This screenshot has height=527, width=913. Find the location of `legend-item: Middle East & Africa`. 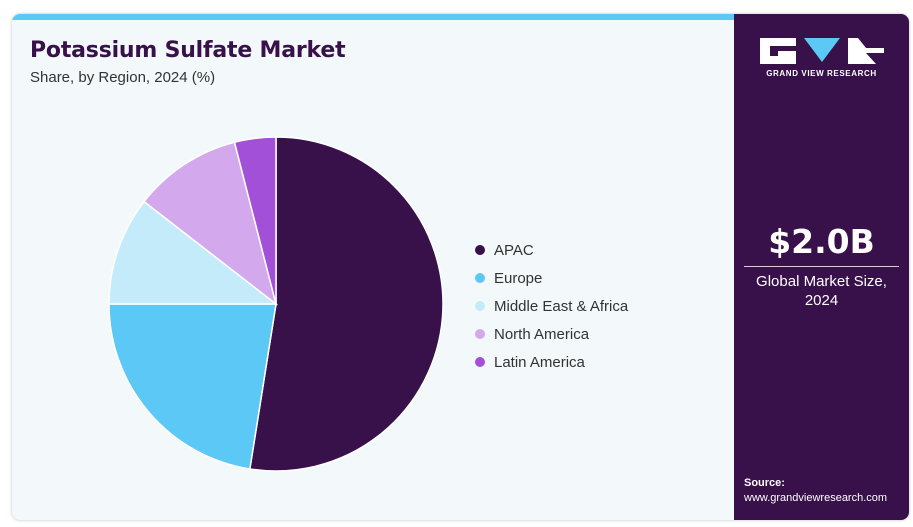

legend-item: Middle East & Africa is located at coordinates (551, 306).